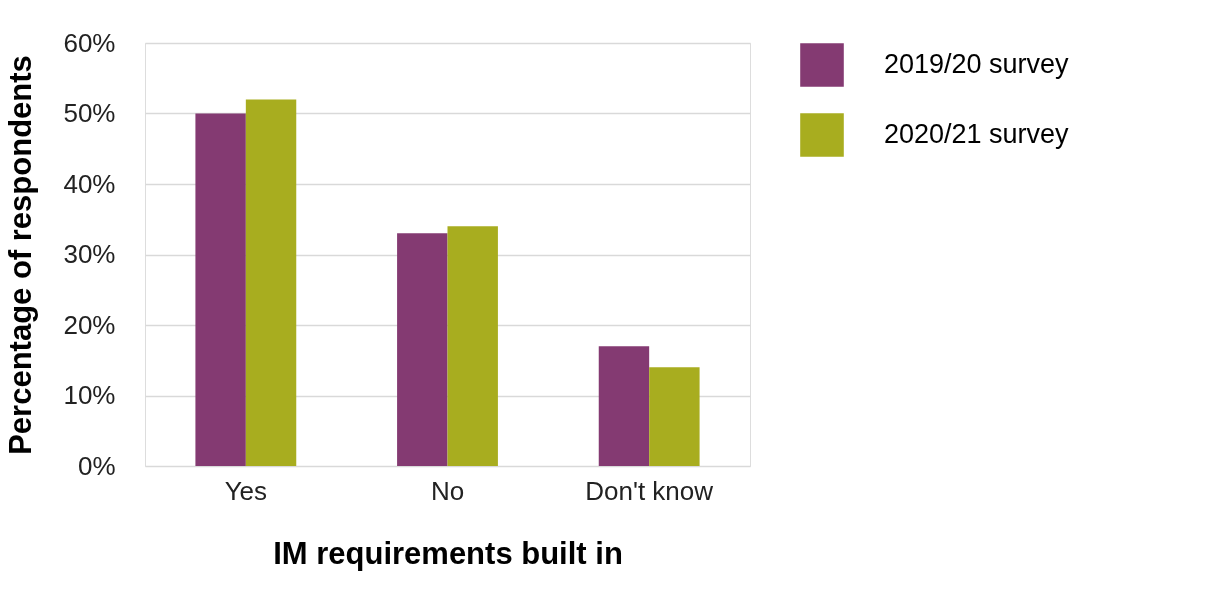 The height and width of the screenshot is (592, 1216). I want to click on x-axis-title: IM requirements built in, so click(448, 553).